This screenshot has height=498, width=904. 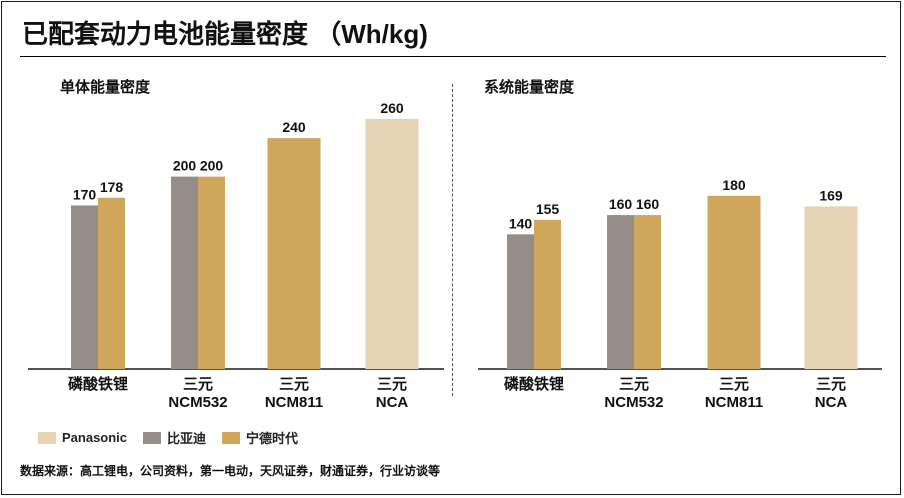 What do you see at coordinates (187, 438) in the screenshot?
I see `legend-label-byd: 比亚迪` at bounding box center [187, 438].